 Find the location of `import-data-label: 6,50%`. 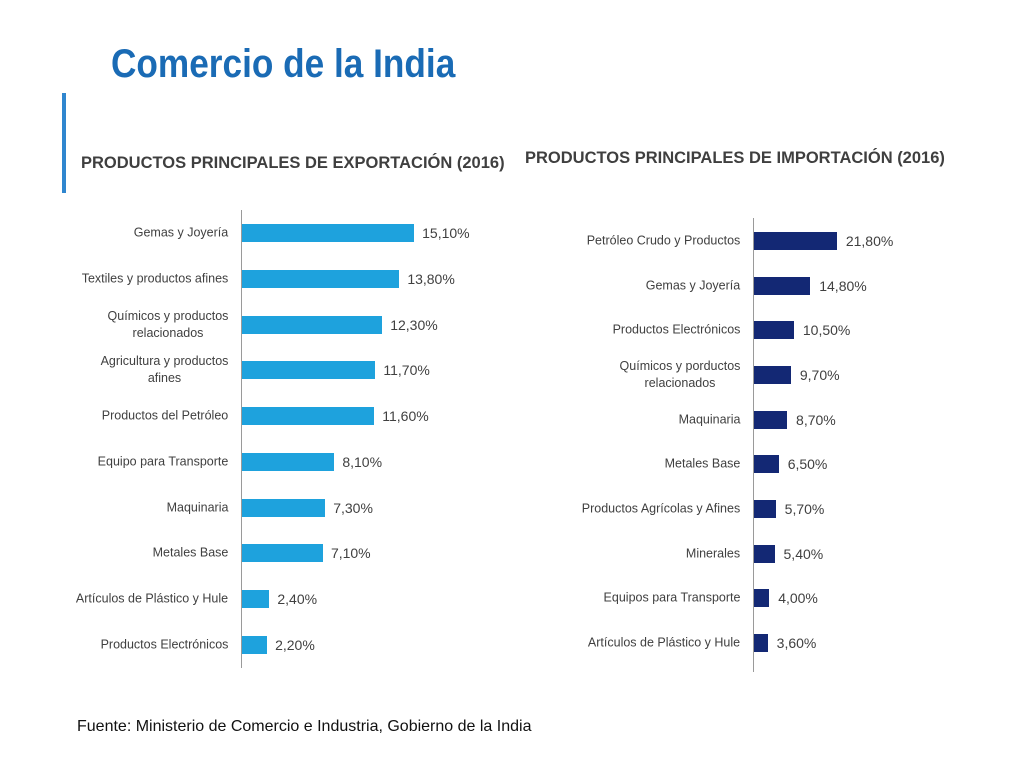

import-data-label: 6,50% is located at coordinates (807, 464).